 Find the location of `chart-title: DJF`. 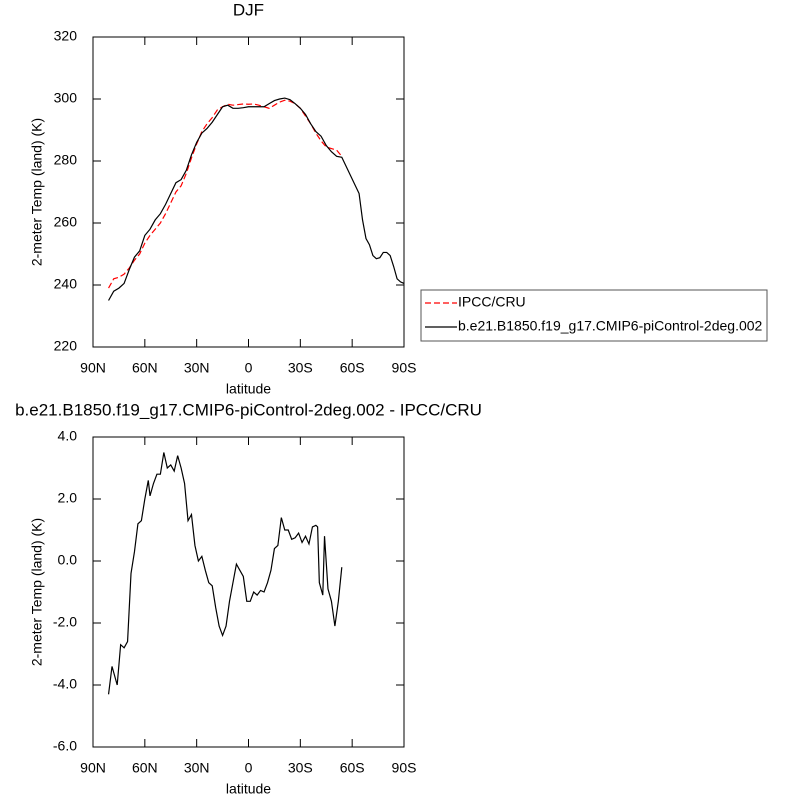

chart-title: DJF is located at coordinates (248, 9).